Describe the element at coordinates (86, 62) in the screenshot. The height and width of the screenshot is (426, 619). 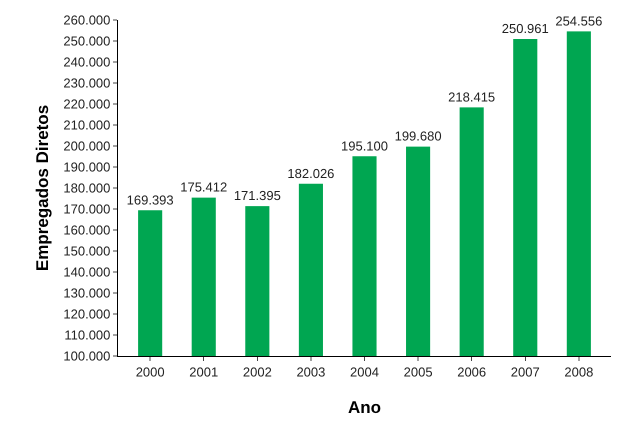
I see `y-tick-label: 240.000` at that location.